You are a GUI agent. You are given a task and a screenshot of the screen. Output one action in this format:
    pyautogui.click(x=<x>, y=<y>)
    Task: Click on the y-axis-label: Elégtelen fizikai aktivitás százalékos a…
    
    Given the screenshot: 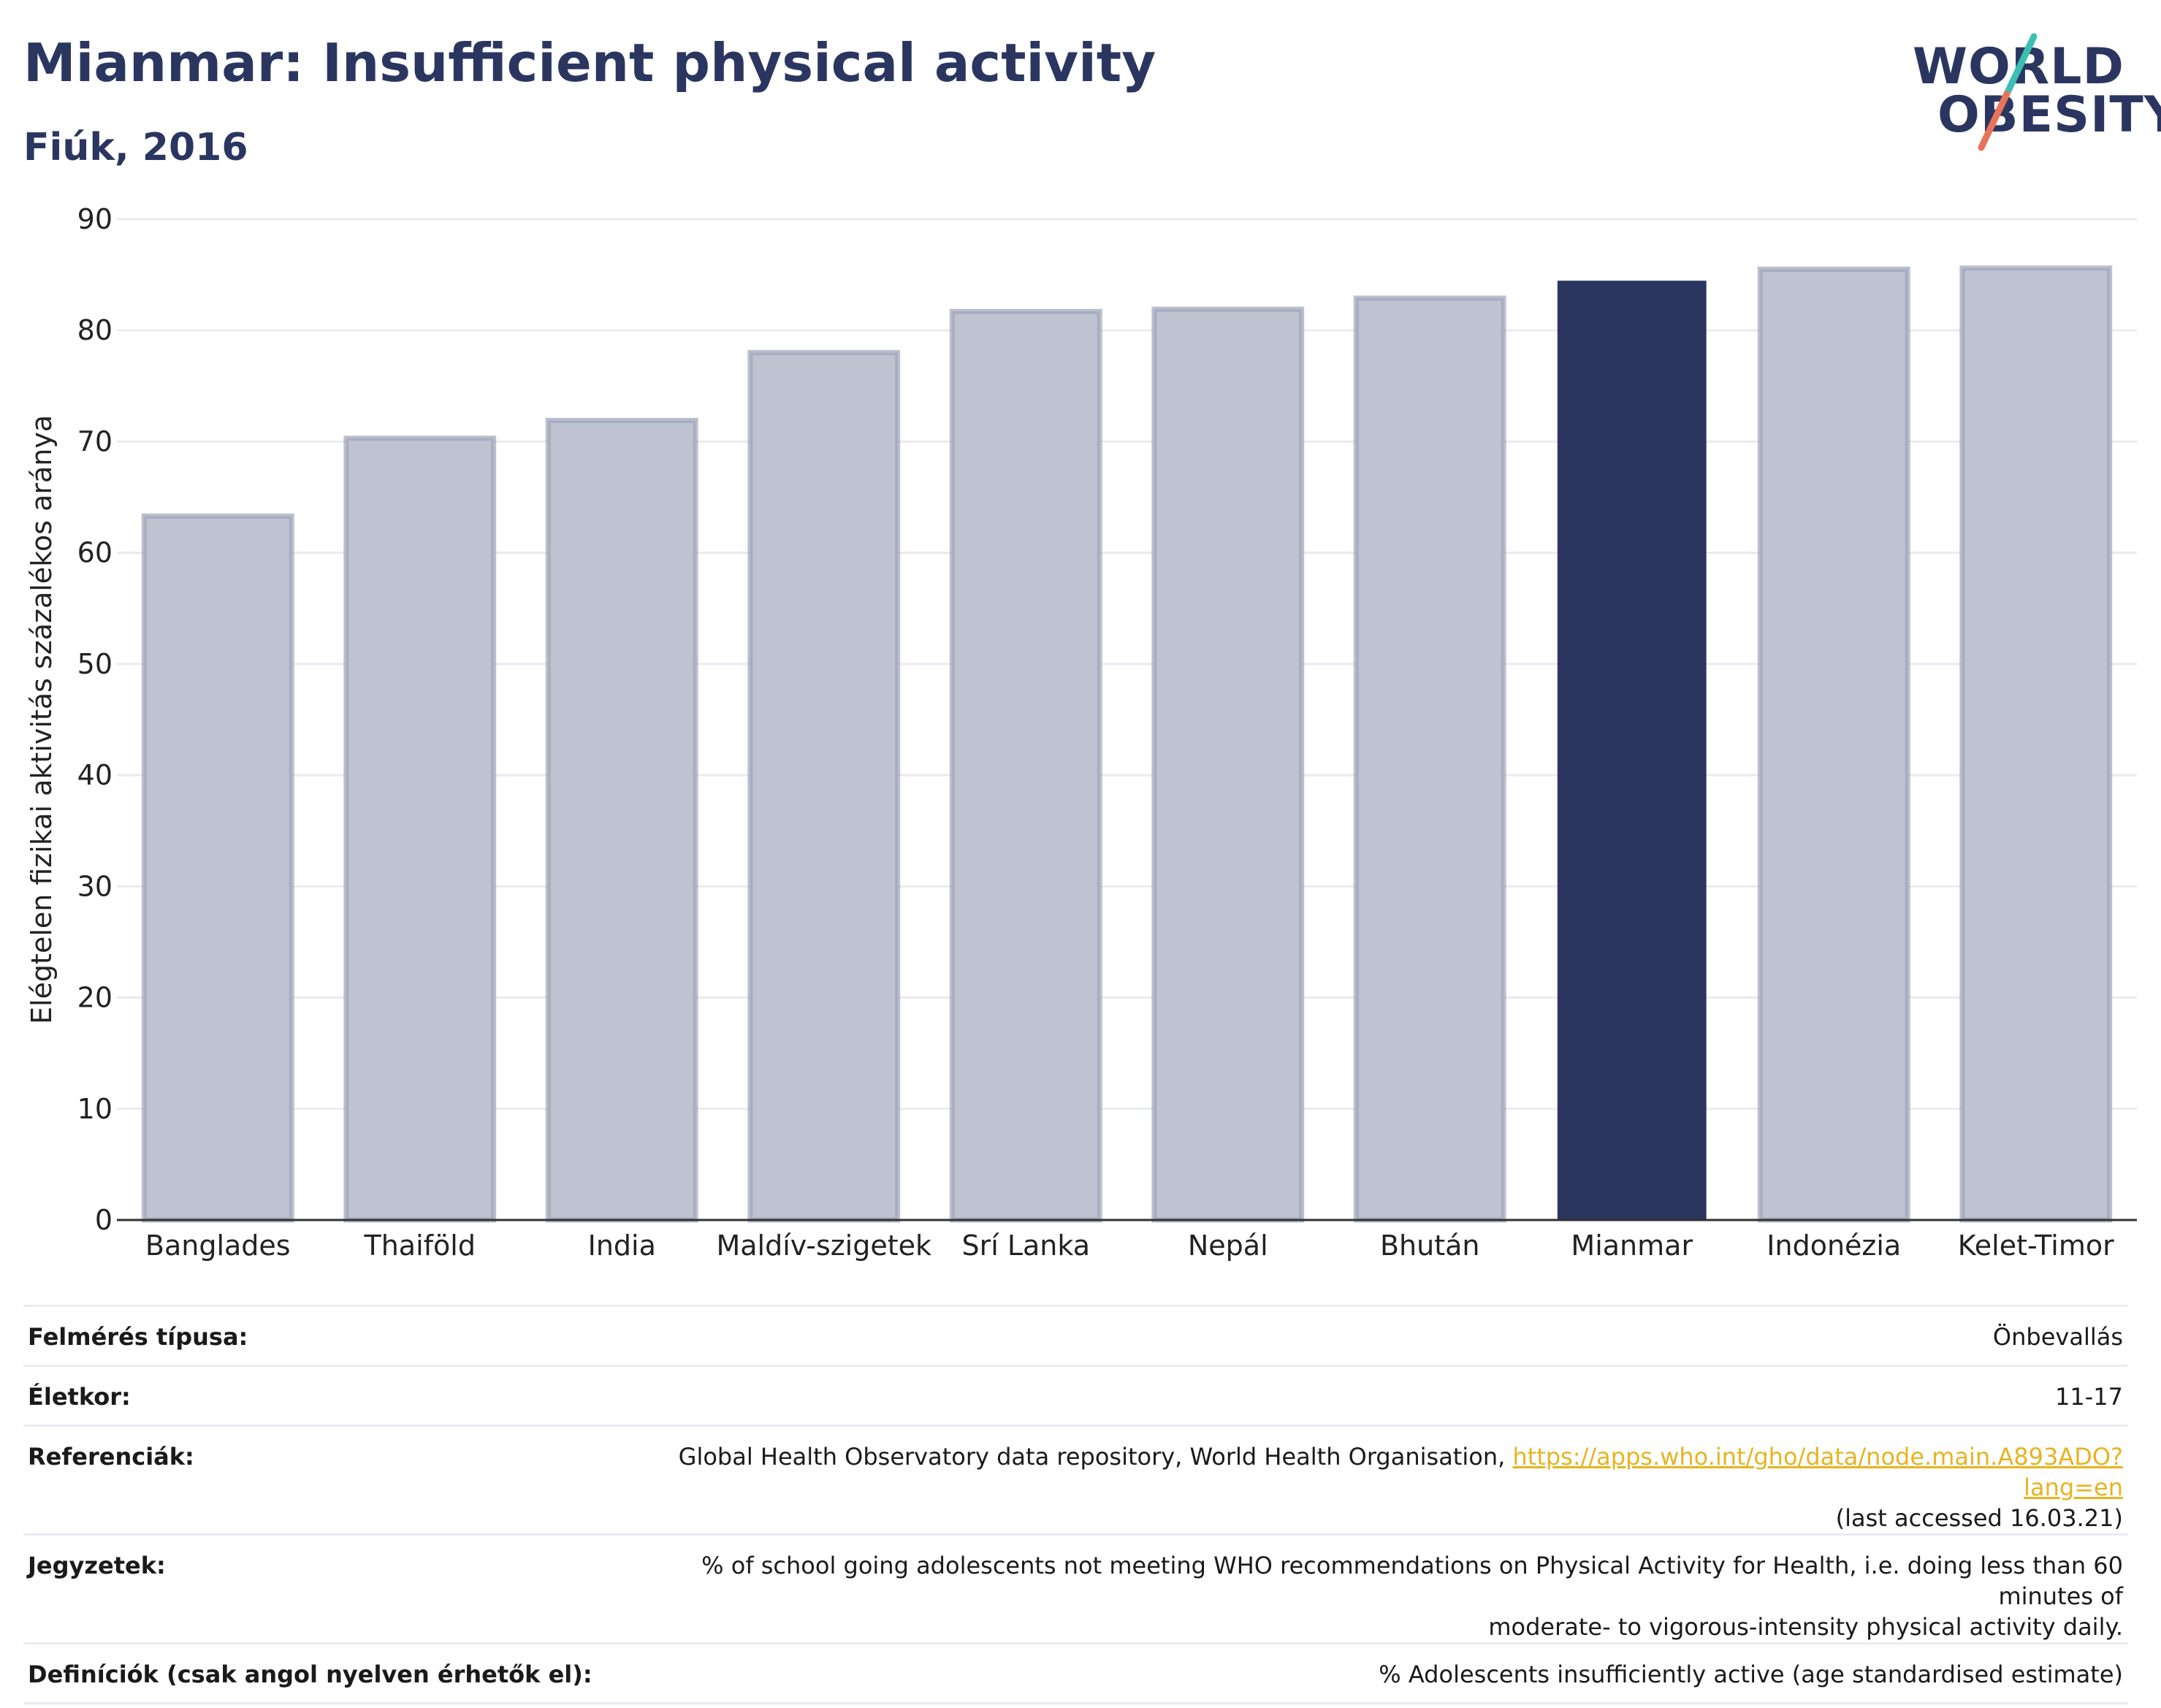 What is the action you would take?
    pyautogui.click(x=42, y=719)
    